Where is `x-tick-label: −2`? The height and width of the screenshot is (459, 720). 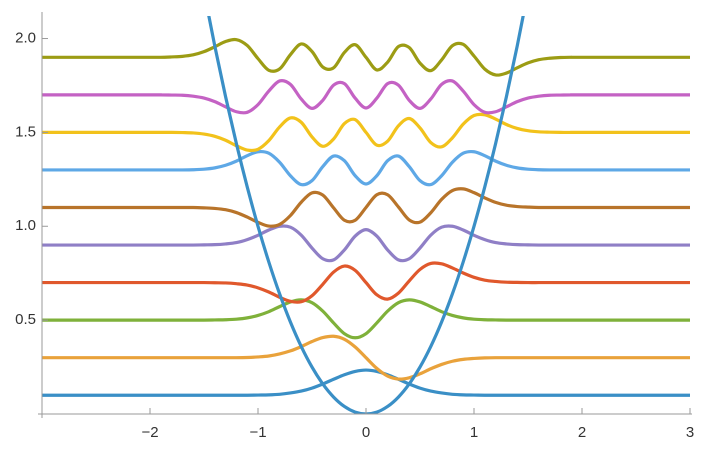
x-tick-label: −2 is located at coordinates (149, 432).